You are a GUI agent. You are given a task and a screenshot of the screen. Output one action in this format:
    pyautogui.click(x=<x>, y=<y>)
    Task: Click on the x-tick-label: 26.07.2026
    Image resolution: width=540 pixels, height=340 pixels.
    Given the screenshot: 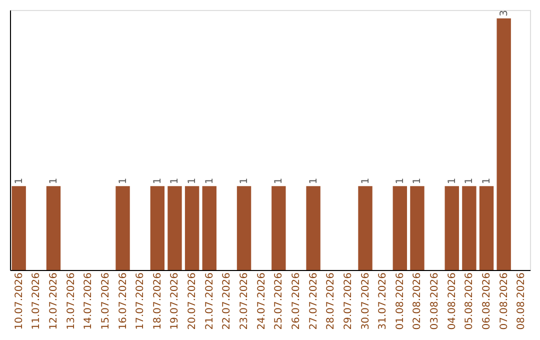 What is the action you would take?
    pyautogui.click(x=296, y=301)
    